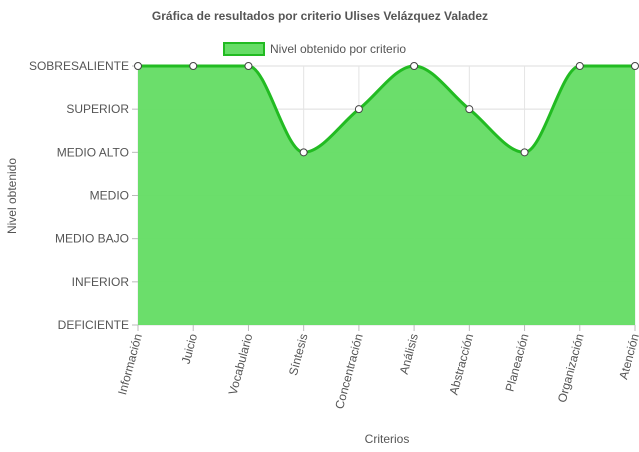 This screenshot has height=452, width=639. Describe the element at coordinates (109, 196) in the screenshot. I see `y-tick-label: MEDIO` at that location.